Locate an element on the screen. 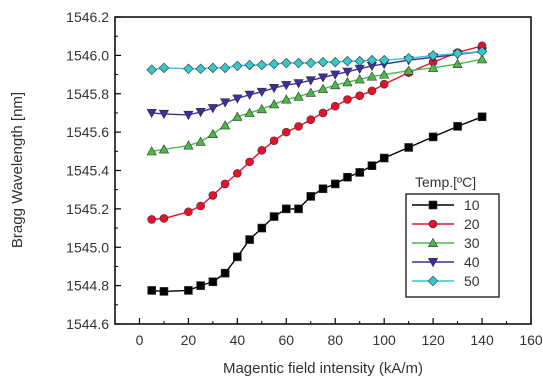  x-axis-title: Magentic field intensity (kA/m) is located at coordinates (323, 368).